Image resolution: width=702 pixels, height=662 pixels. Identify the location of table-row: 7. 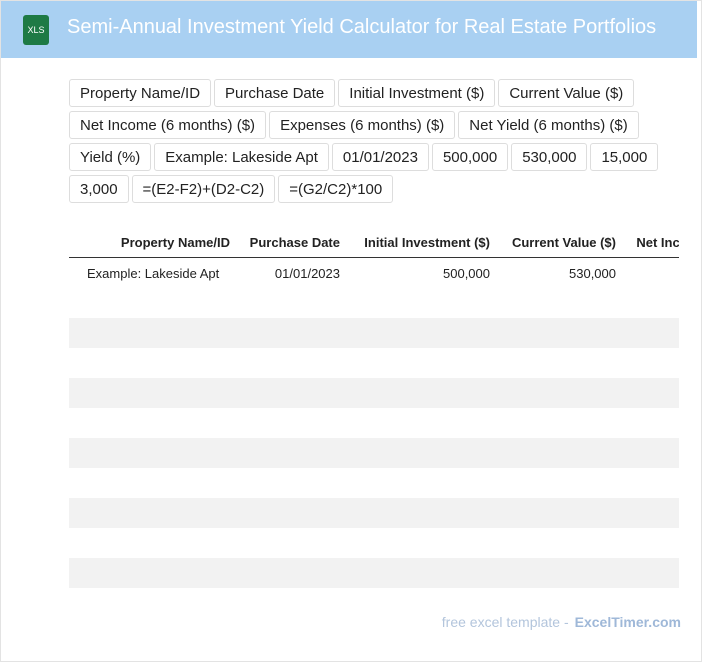
(374, 483).